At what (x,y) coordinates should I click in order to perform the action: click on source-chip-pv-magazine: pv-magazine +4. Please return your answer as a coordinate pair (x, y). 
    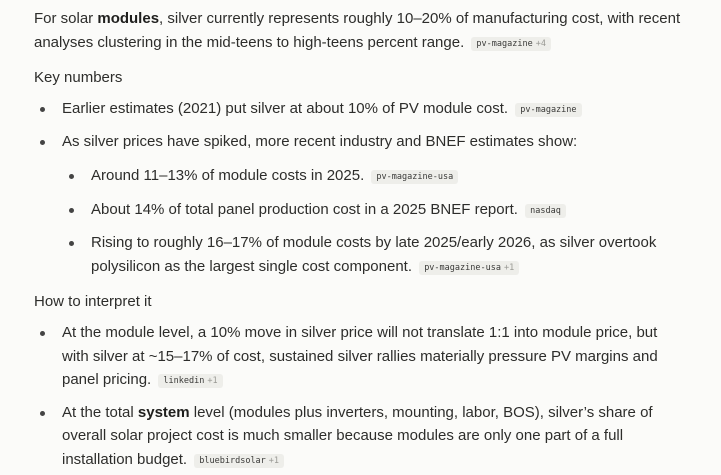
    Looking at the image, I should click on (511, 43).